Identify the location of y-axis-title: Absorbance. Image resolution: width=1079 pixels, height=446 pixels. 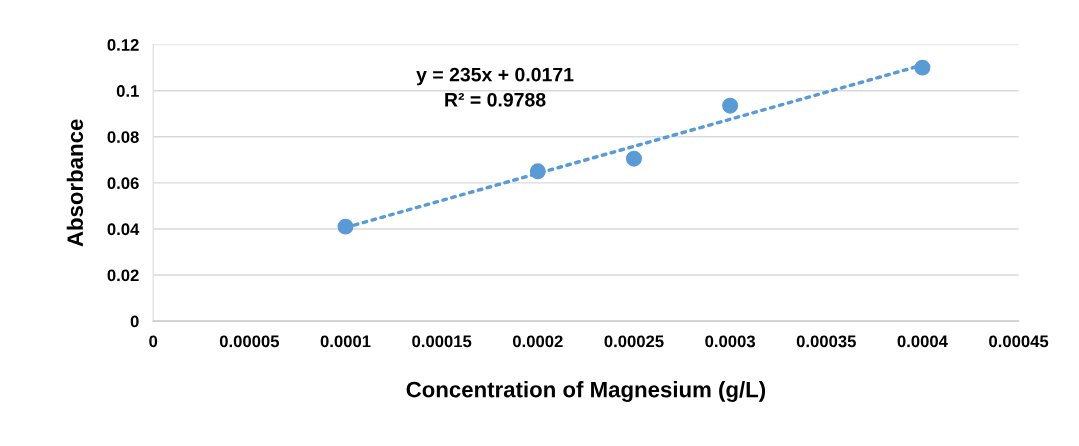
(75, 183).